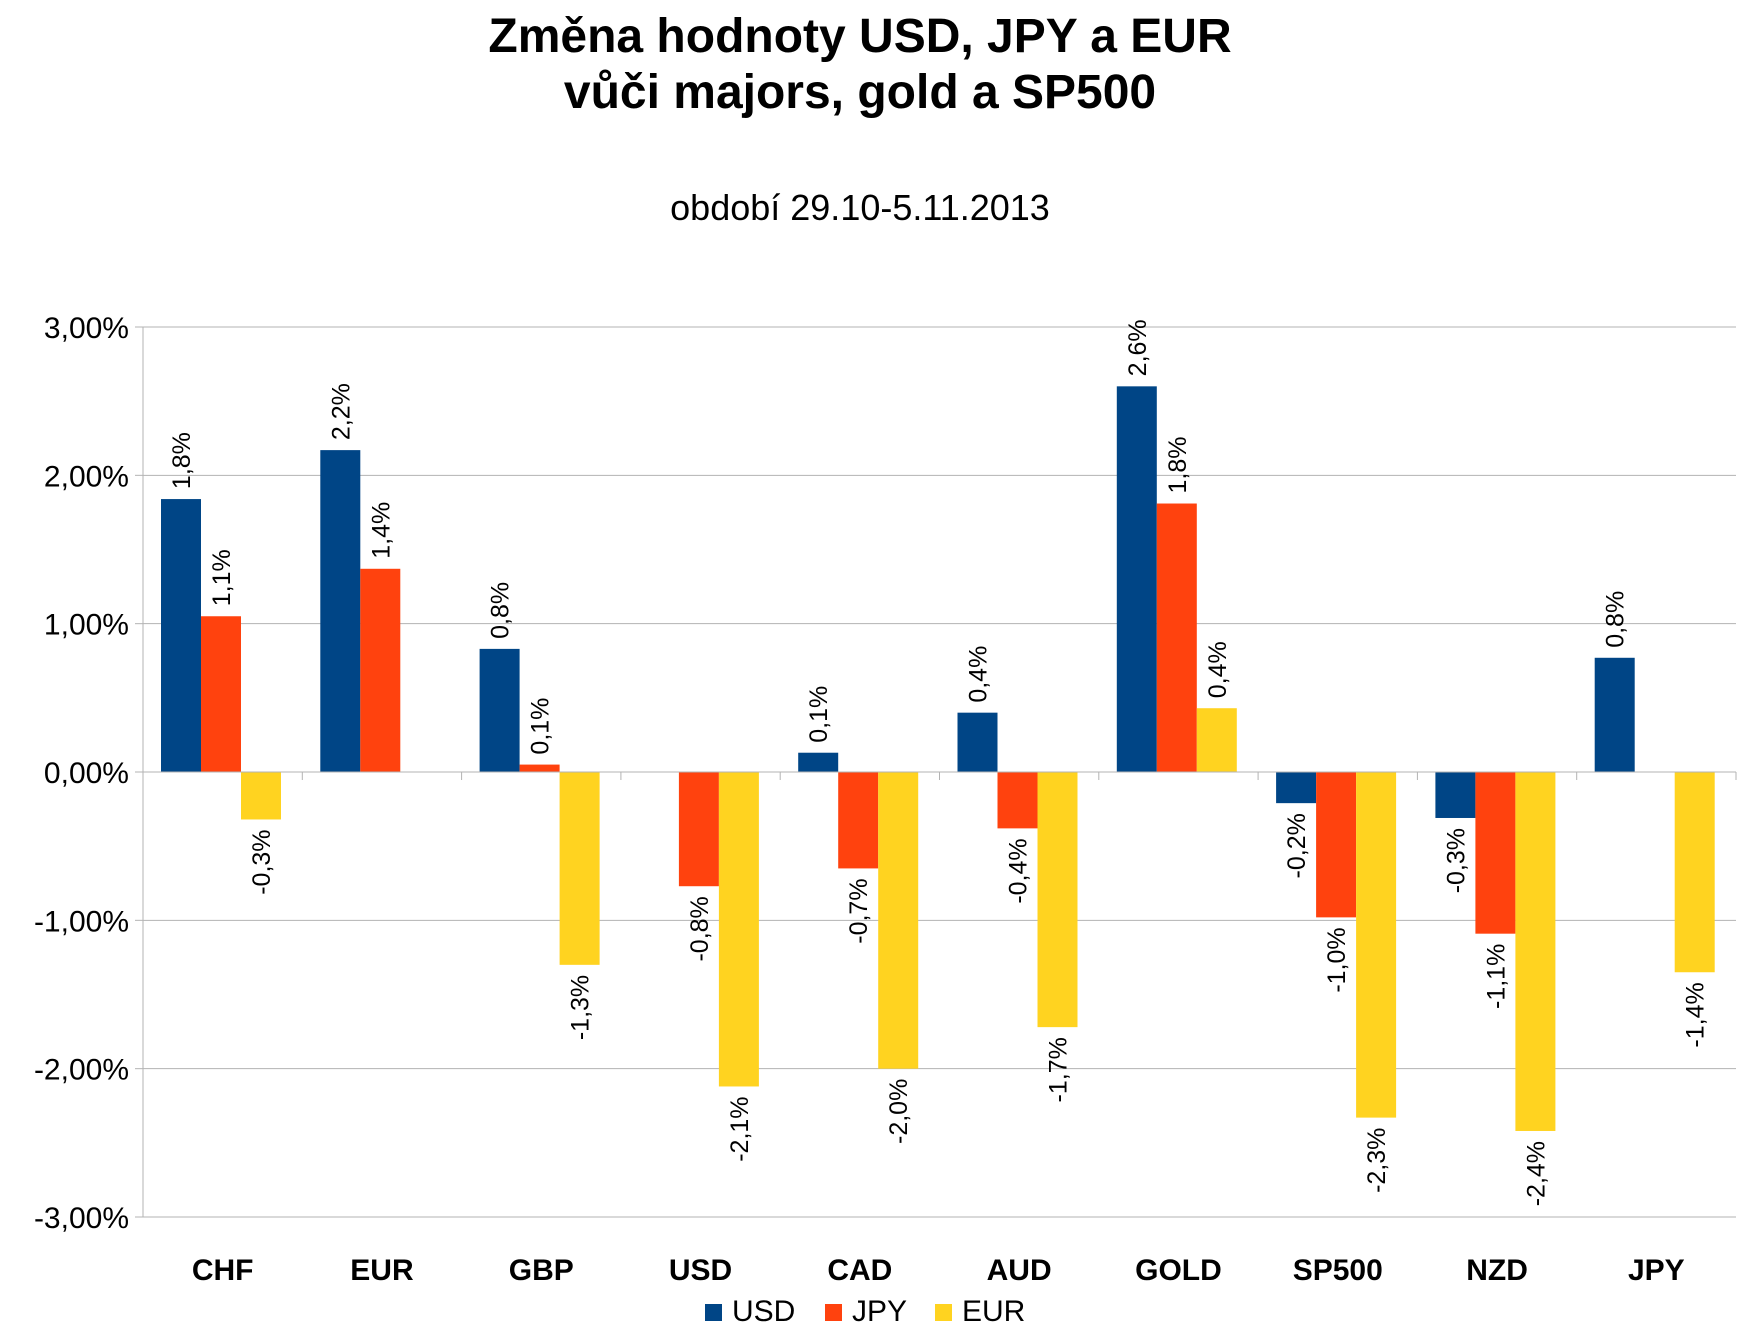  Describe the element at coordinates (86, 476) in the screenshot. I see `y-tick-label: 2,00%` at that location.